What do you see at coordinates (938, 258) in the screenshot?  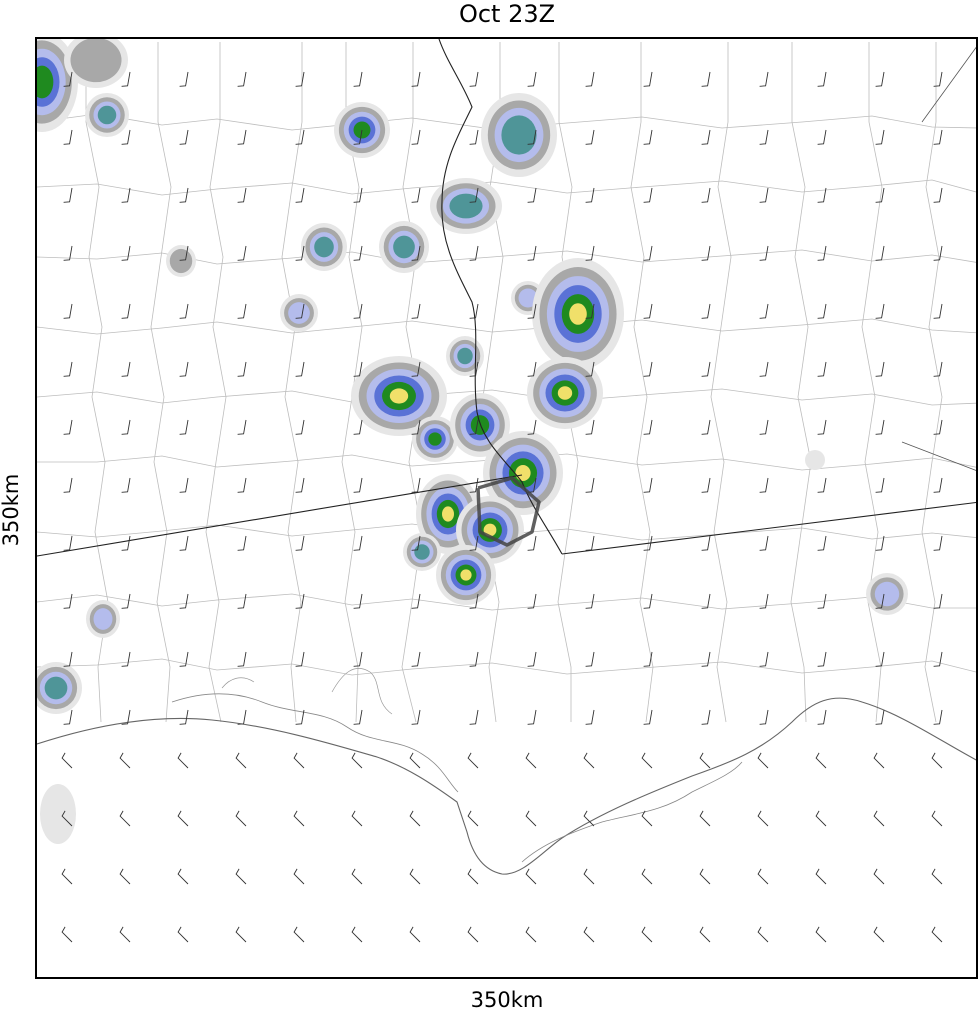 I see `state-line-east` at bounding box center [938, 258].